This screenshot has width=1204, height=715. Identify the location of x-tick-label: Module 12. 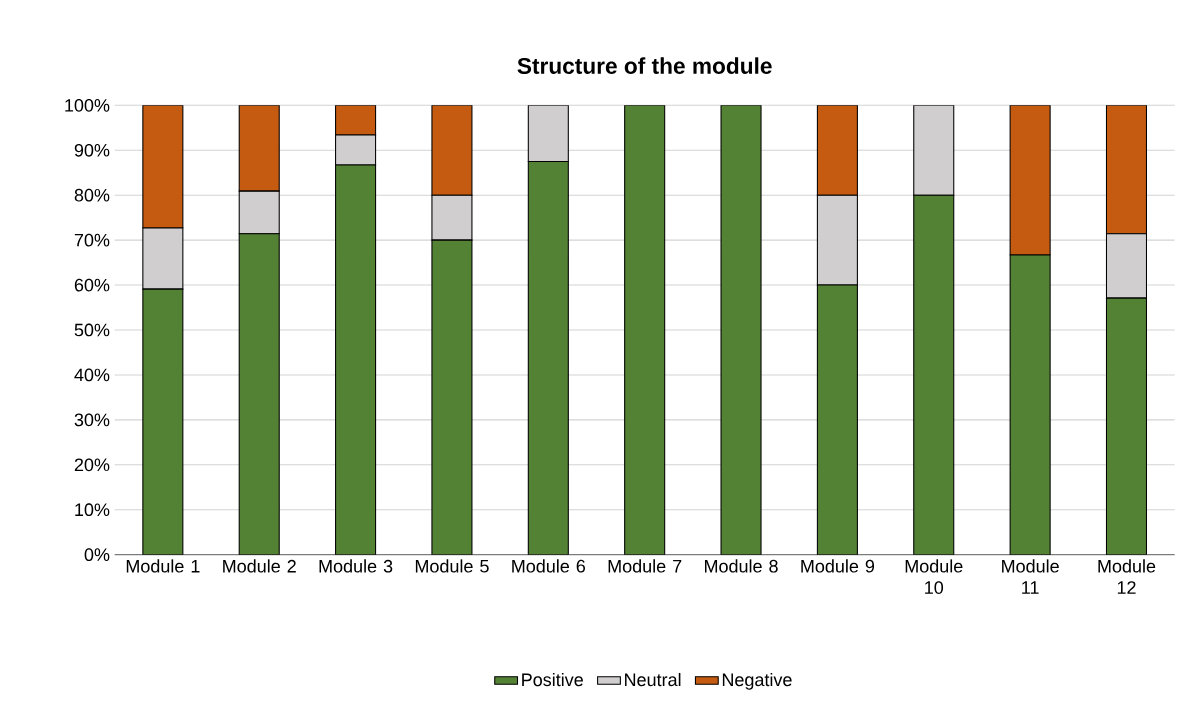
(1127, 576).